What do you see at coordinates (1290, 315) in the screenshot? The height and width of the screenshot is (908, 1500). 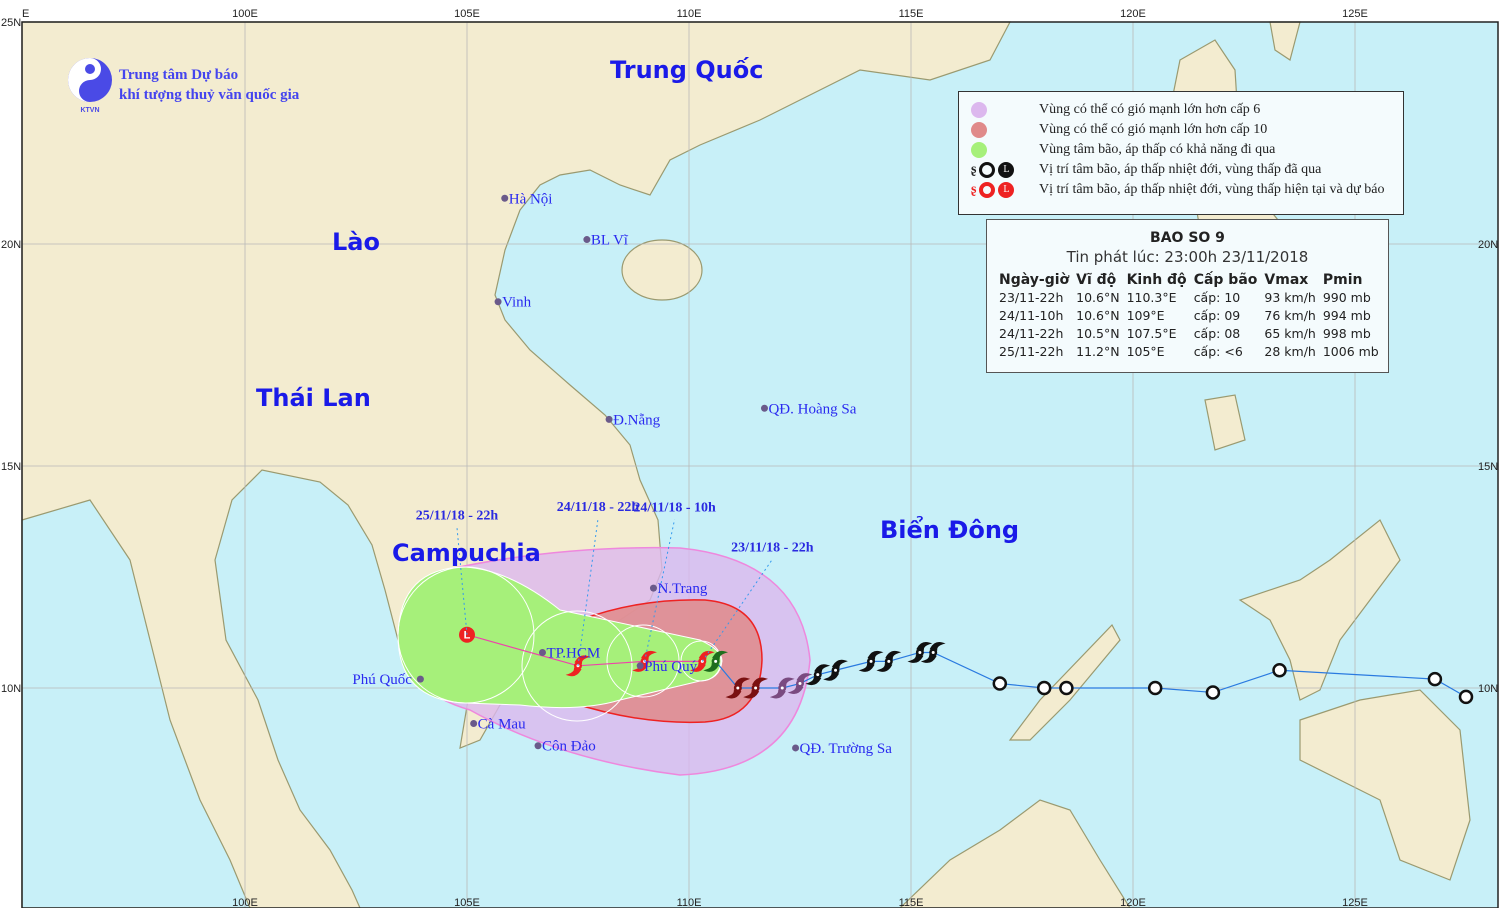 I see `table-cell: 76 km/h` at bounding box center [1290, 315].